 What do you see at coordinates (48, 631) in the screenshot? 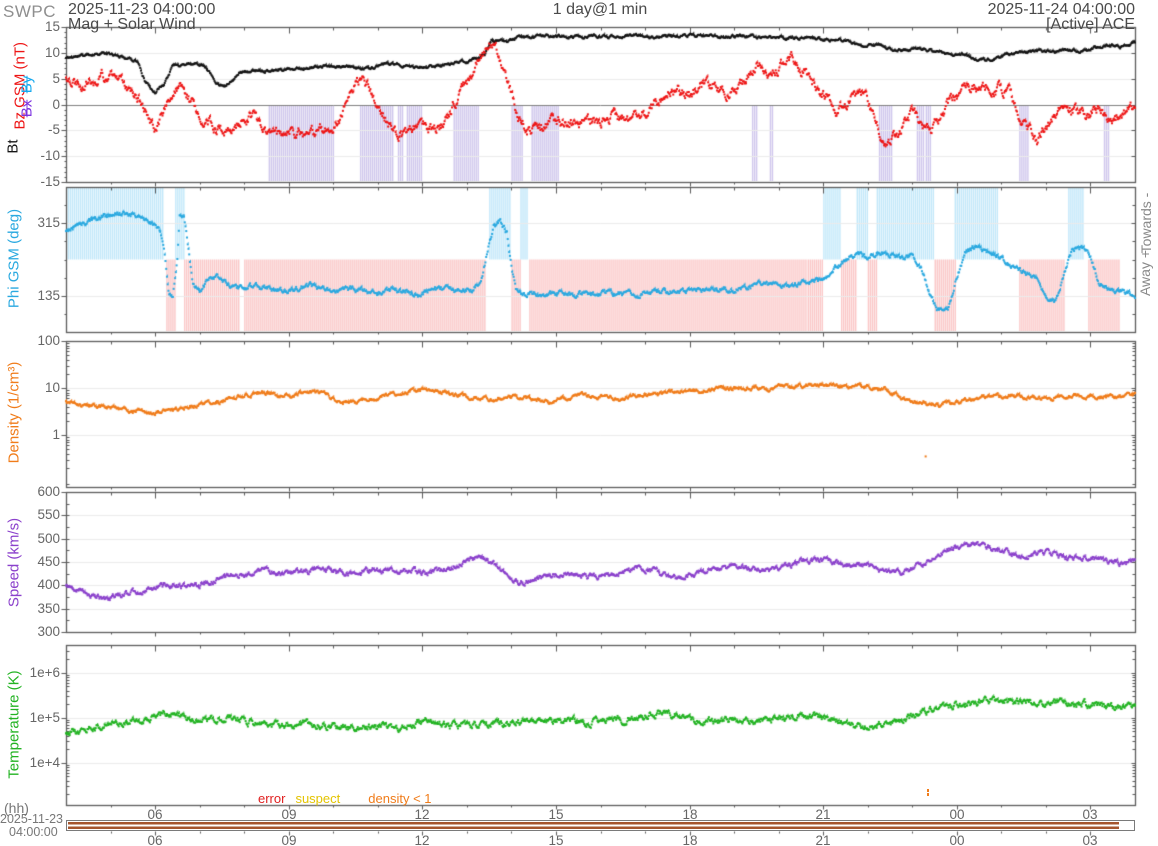
I see `y-tick-label: 300` at bounding box center [48, 631].